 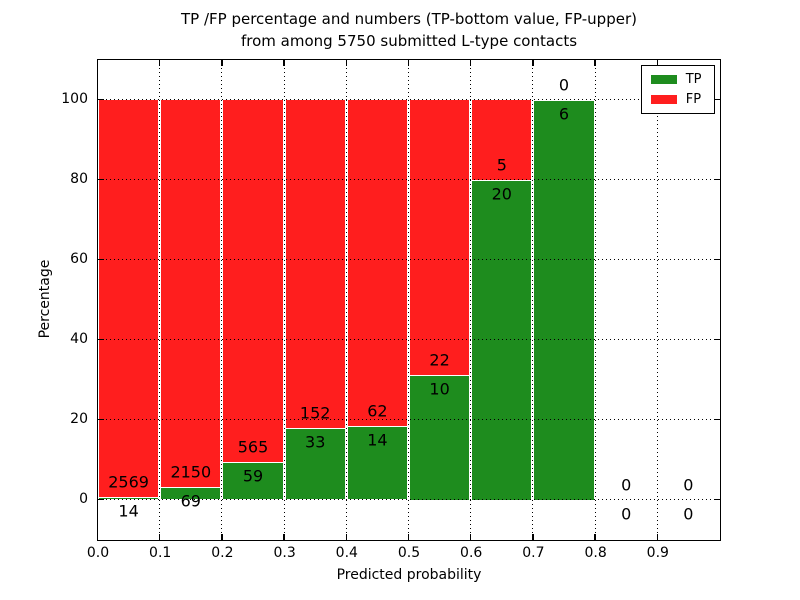 What do you see at coordinates (595, 553) in the screenshot?
I see `x-tick-label: 0.8` at bounding box center [595, 553].